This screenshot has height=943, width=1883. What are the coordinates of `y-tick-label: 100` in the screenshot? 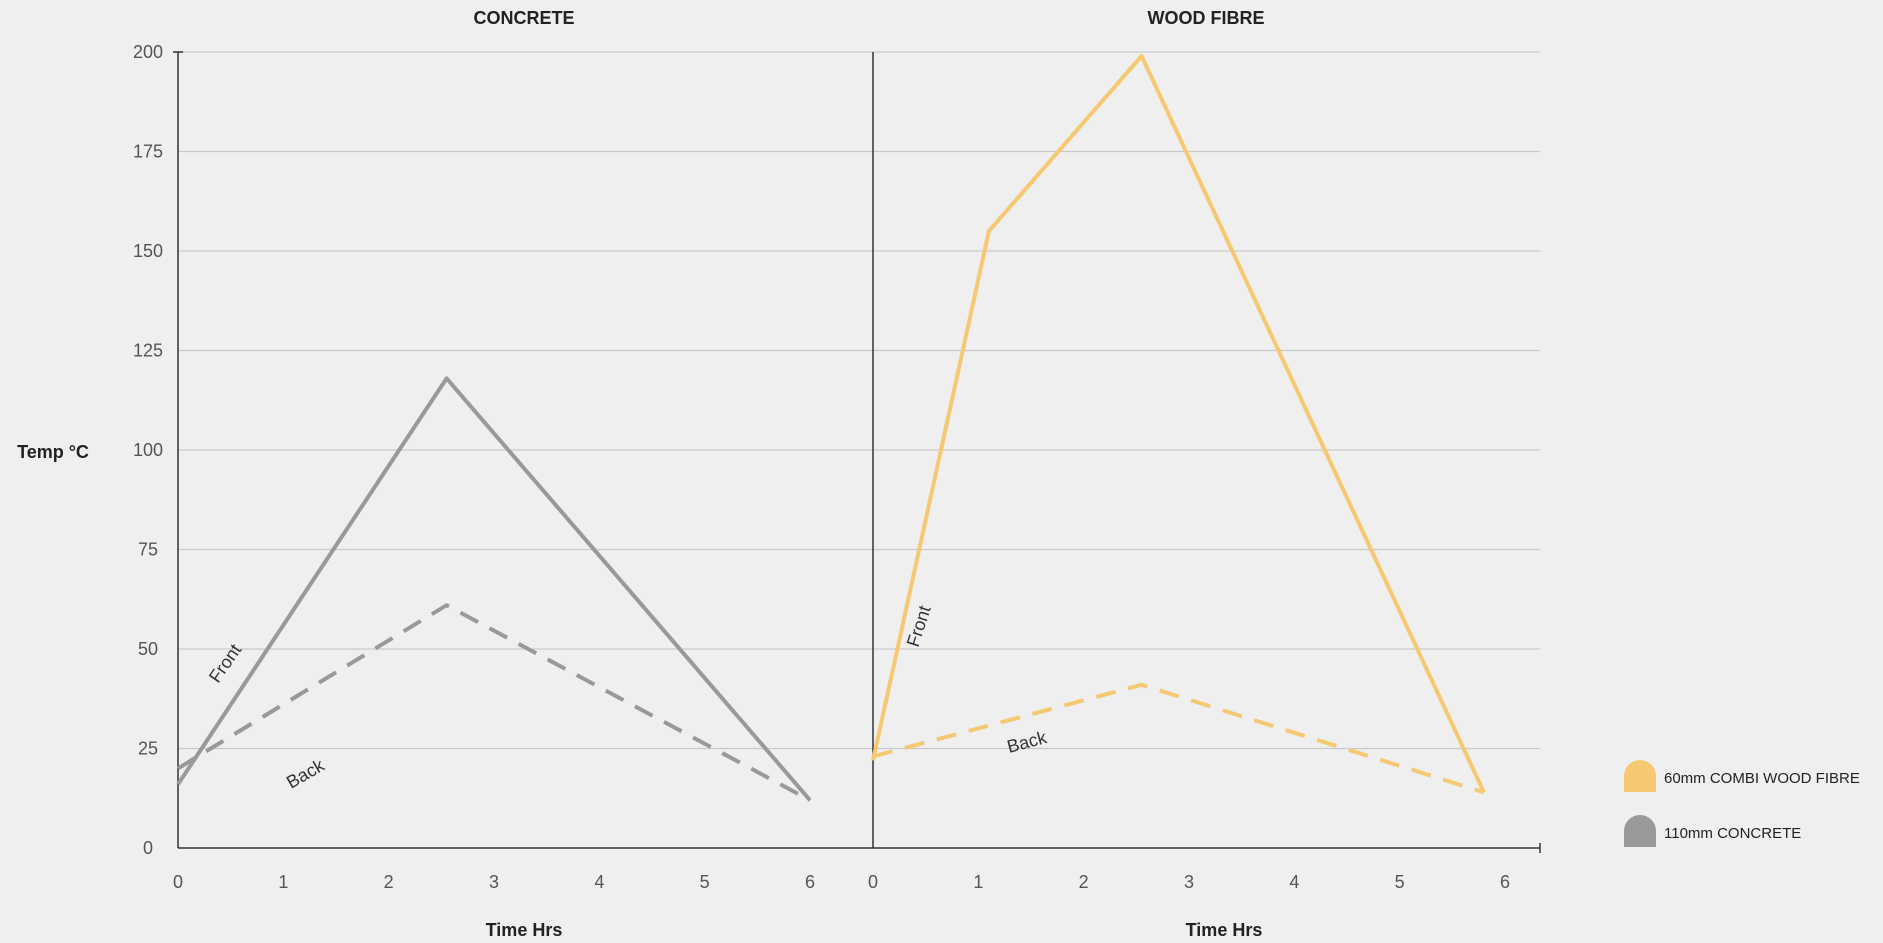 It's located at (148, 450).